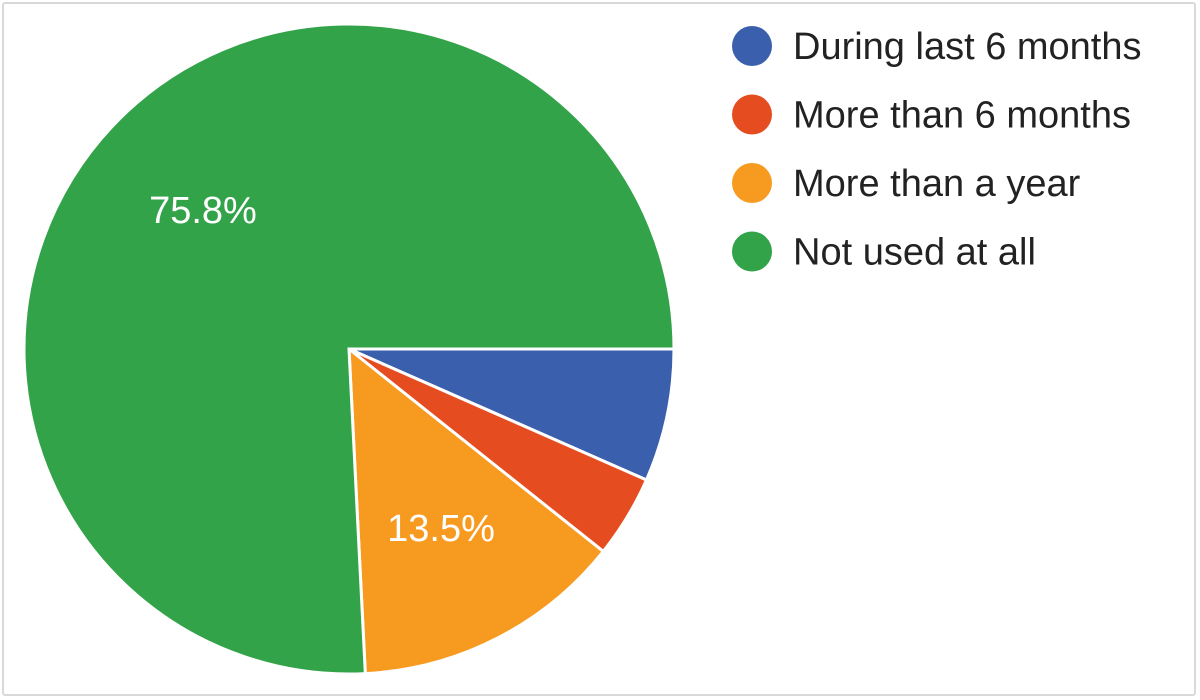 The width and height of the screenshot is (1200, 700). Describe the element at coordinates (914, 253) in the screenshot. I see `legend-label: Not used at all` at that location.